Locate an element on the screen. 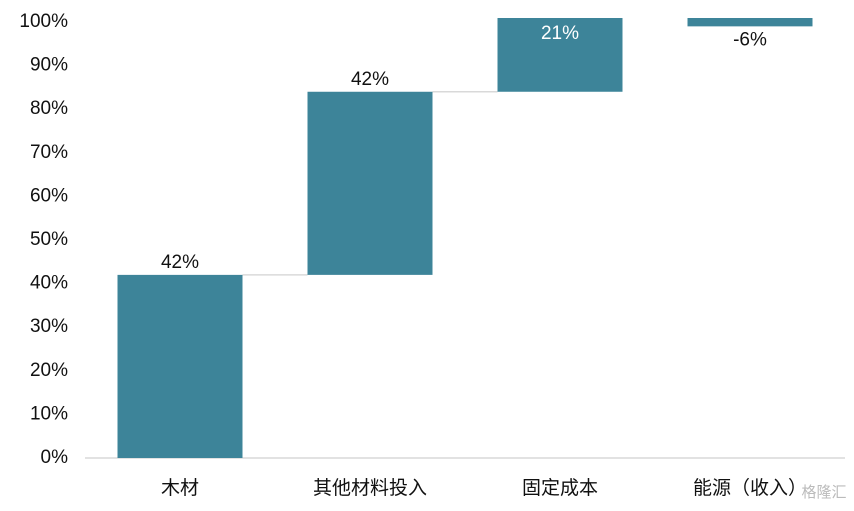  y-tick-label: 10% is located at coordinates (49, 413).